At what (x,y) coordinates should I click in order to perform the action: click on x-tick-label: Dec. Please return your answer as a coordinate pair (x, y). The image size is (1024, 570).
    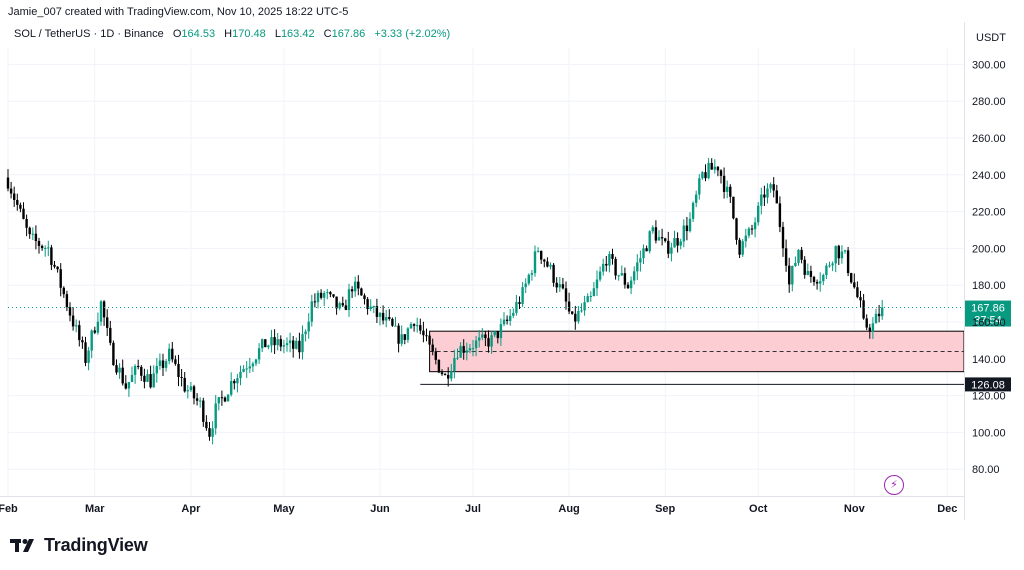
    Looking at the image, I should click on (947, 509).